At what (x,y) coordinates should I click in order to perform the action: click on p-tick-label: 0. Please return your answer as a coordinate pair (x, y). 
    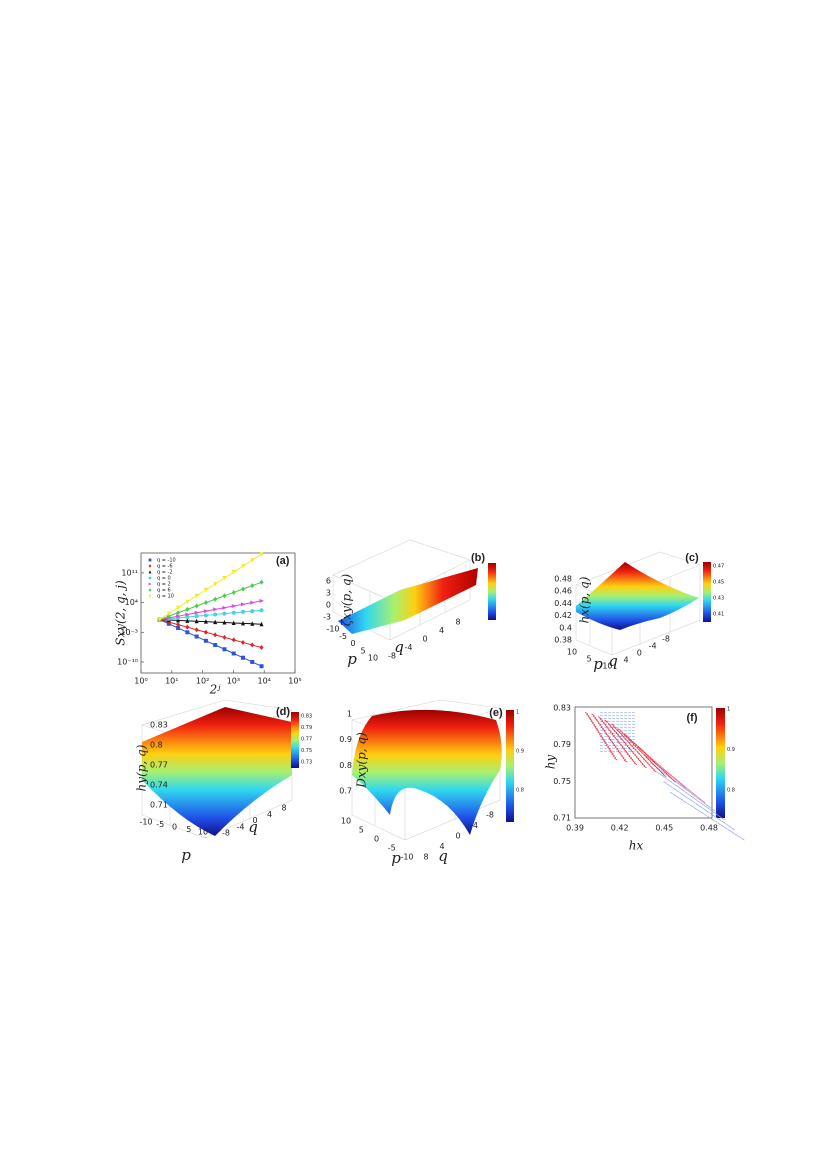
    Looking at the image, I should click on (174, 827).